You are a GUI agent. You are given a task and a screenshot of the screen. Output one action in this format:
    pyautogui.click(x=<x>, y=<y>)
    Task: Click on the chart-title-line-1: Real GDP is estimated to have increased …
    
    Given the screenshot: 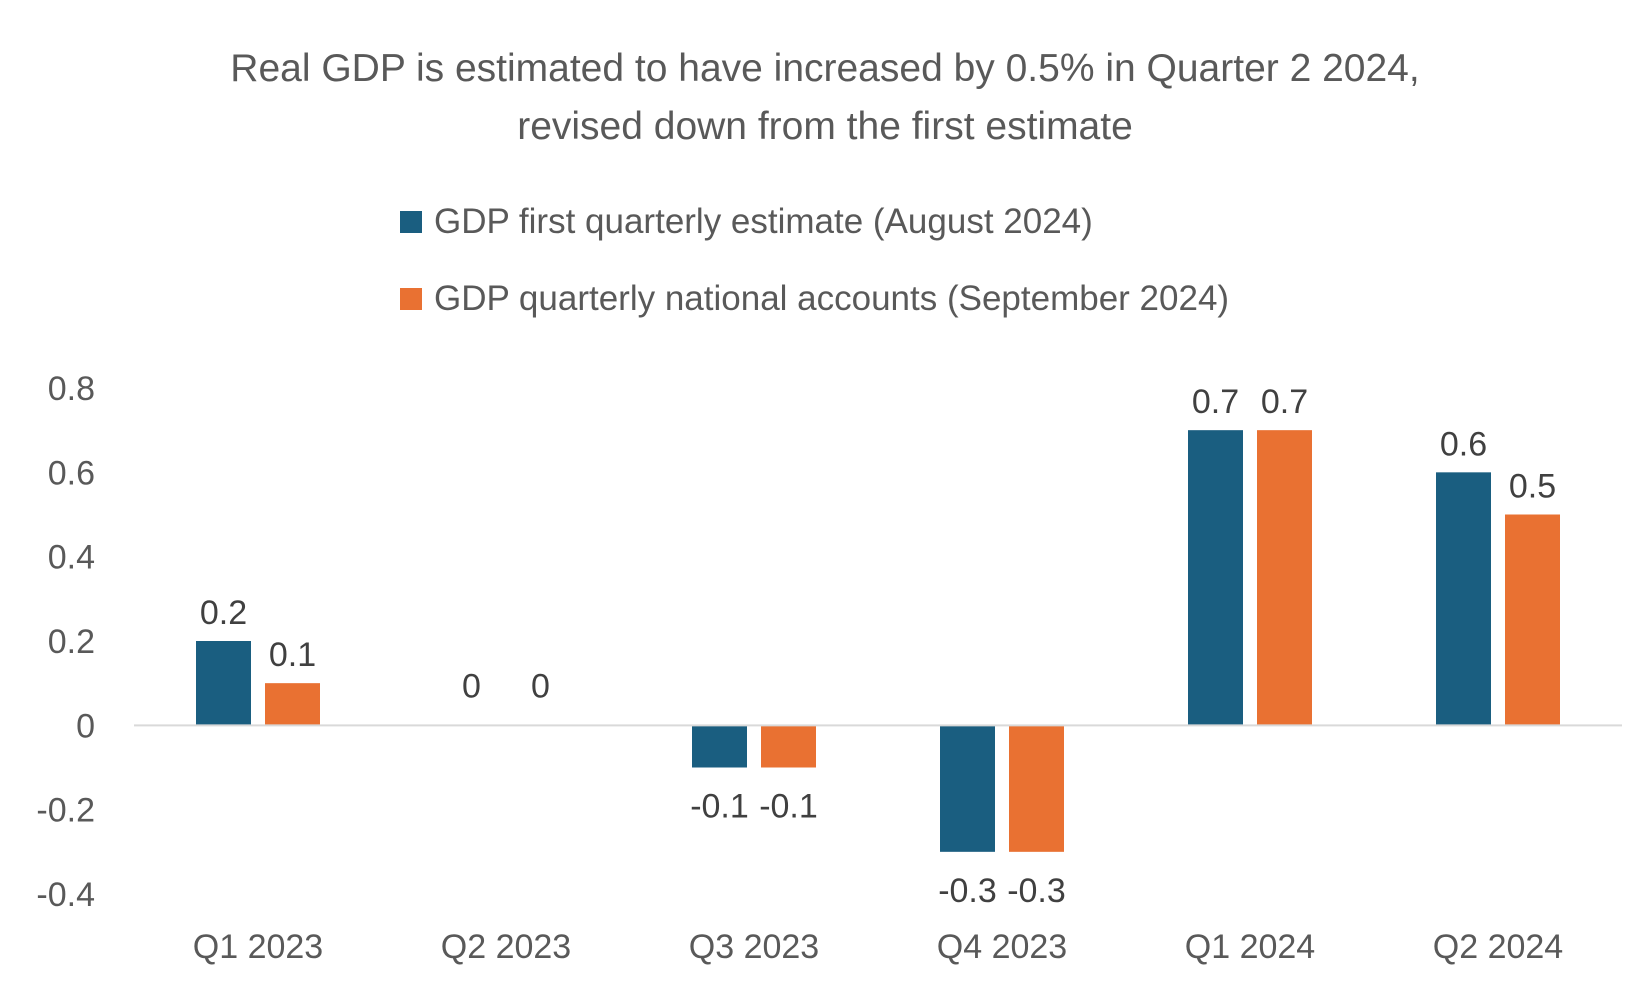 What is the action you would take?
    pyautogui.click(x=825, y=68)
    